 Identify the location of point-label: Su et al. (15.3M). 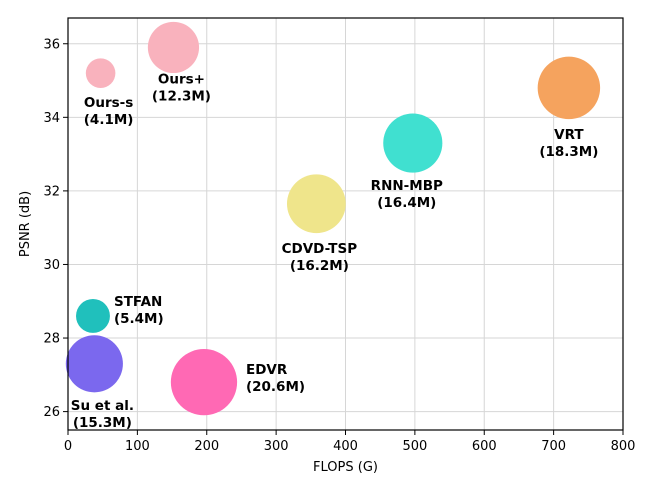
(102, 414).